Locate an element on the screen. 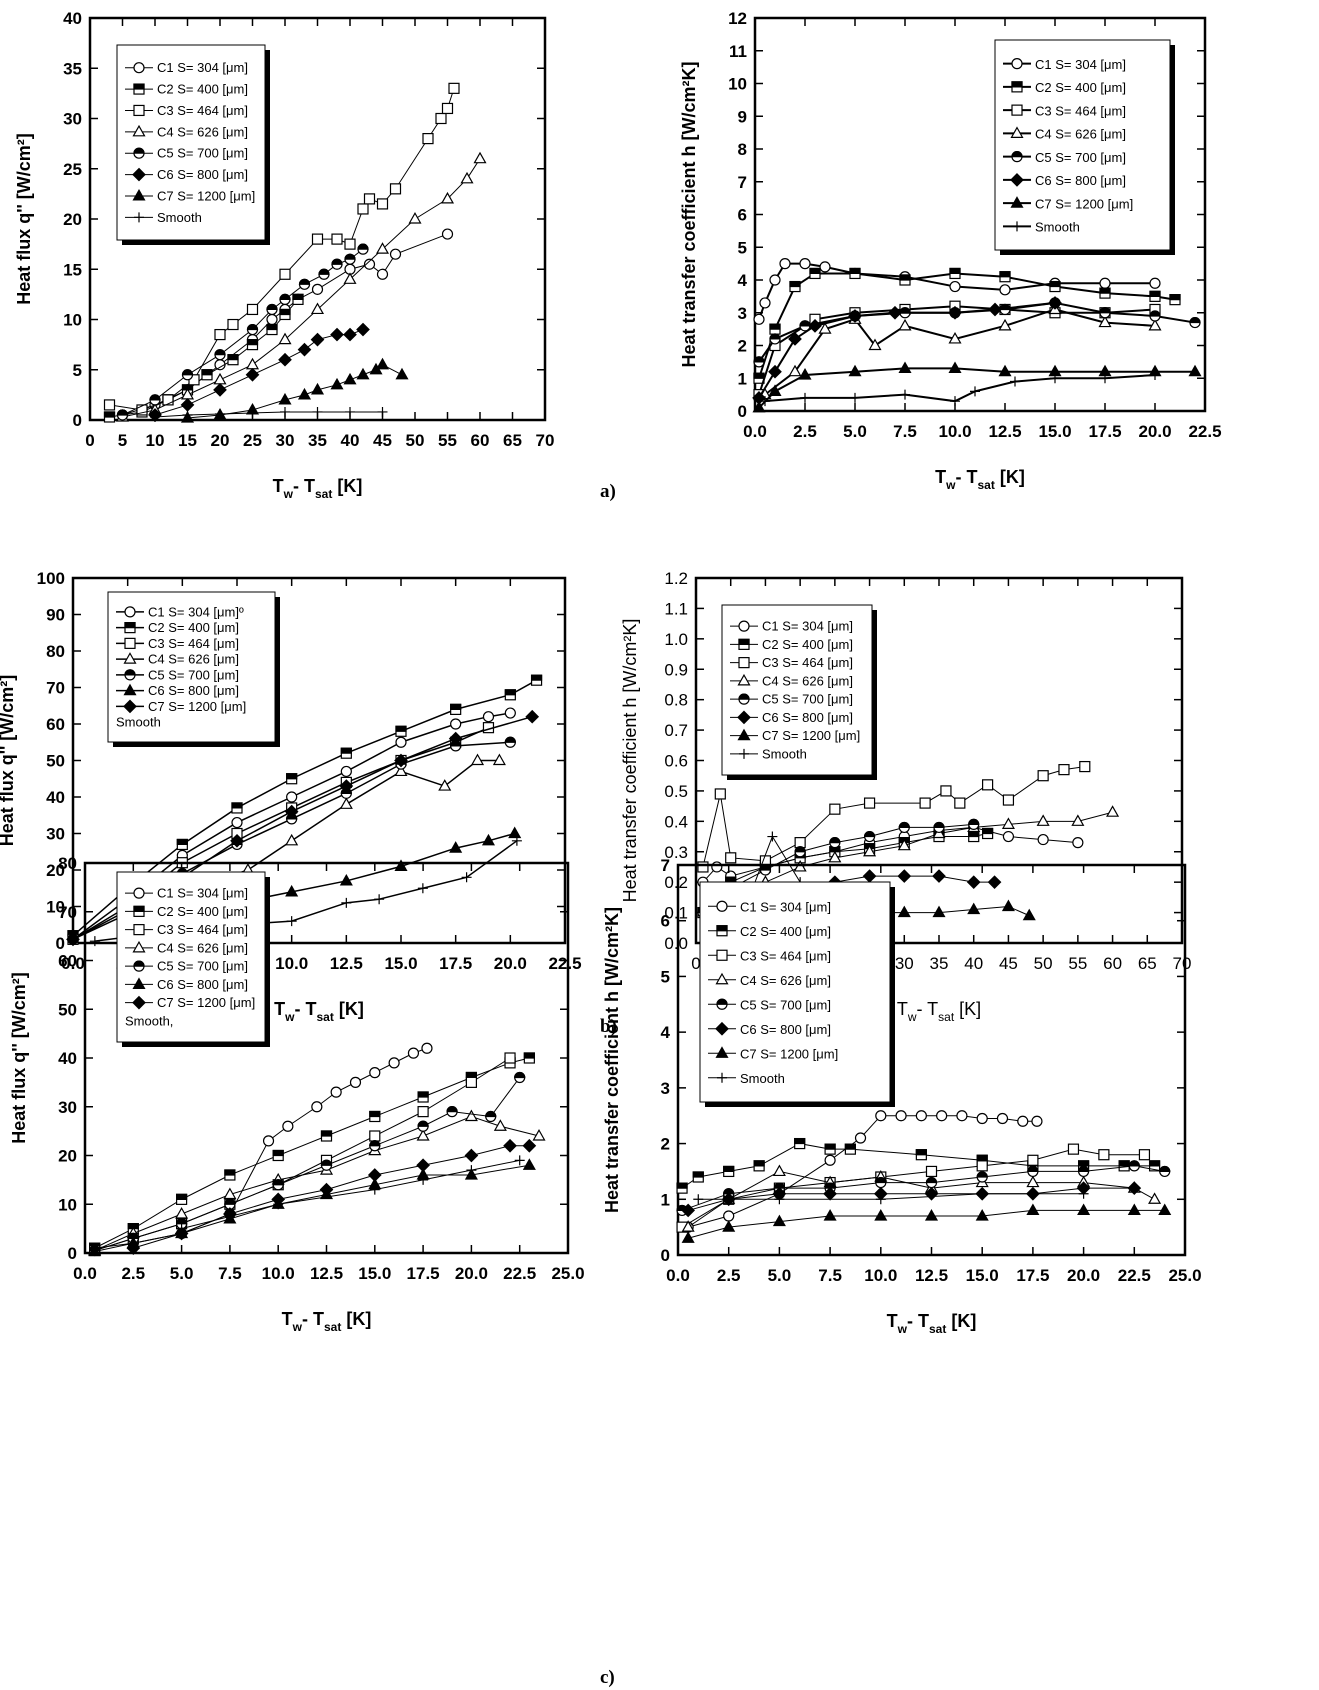 The width and height of the screenshot is (1319, 1690). x-axis-label-part: - T is located at coordinates (967, 477).